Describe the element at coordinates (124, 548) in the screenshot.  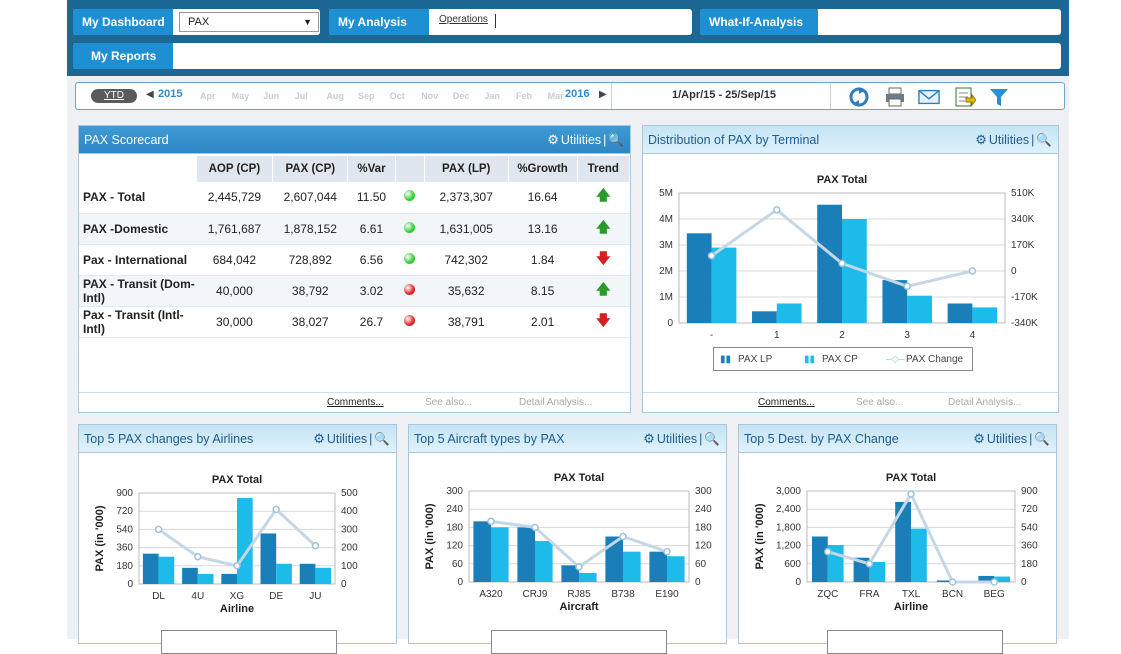
I see `y-tick-label: 360` at that location.